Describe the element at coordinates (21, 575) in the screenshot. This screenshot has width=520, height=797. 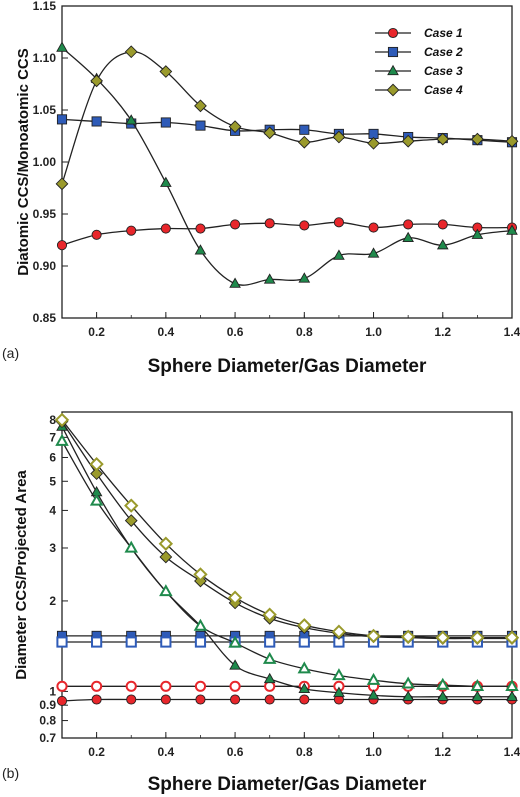
I see `y-axis-label: Diameter CCS/Projected Area` at that location.